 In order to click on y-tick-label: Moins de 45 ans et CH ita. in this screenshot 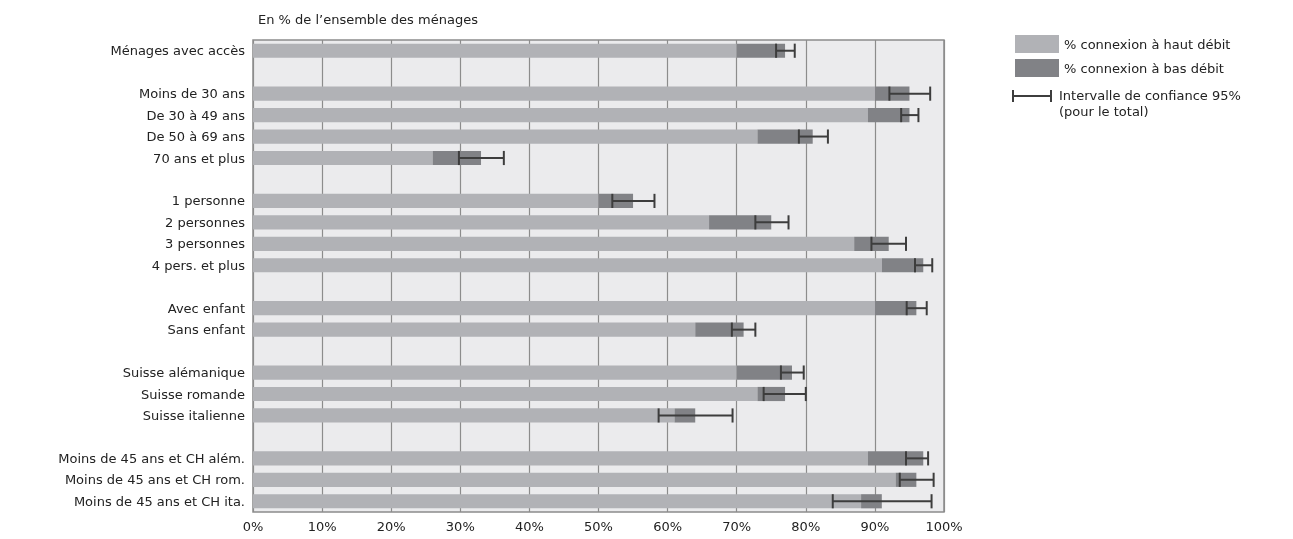, I will do `click(159, 501)`.